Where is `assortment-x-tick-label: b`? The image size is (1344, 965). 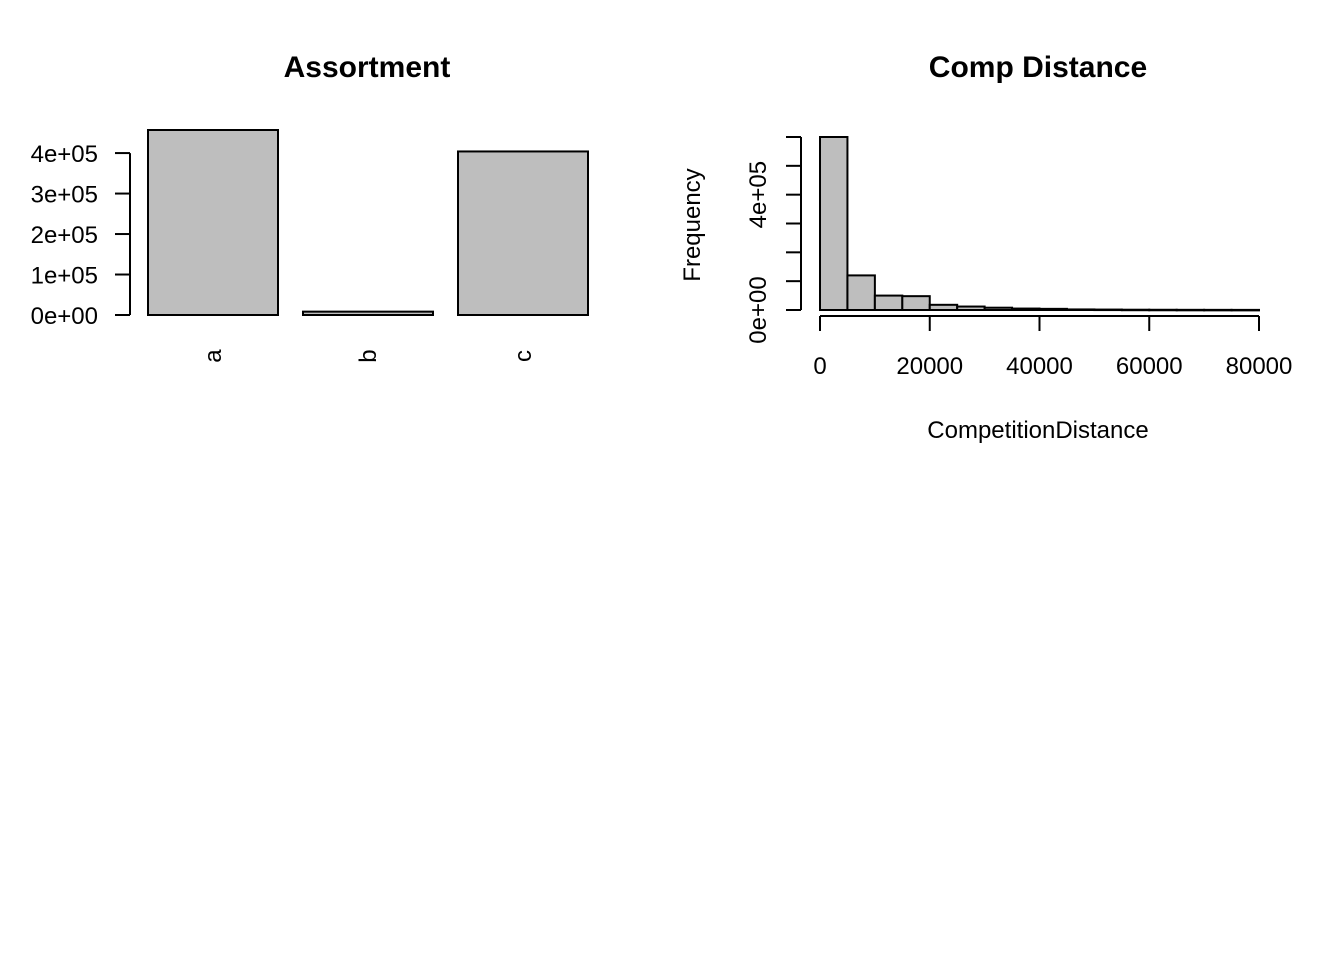
assortment-x-tick-label: b is located at coordinates (368, 355).